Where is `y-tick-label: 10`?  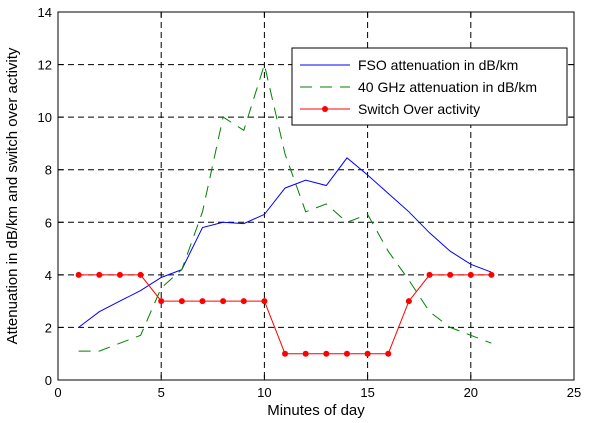
y-tick-label: 10 is located at coordinates (45, 117).